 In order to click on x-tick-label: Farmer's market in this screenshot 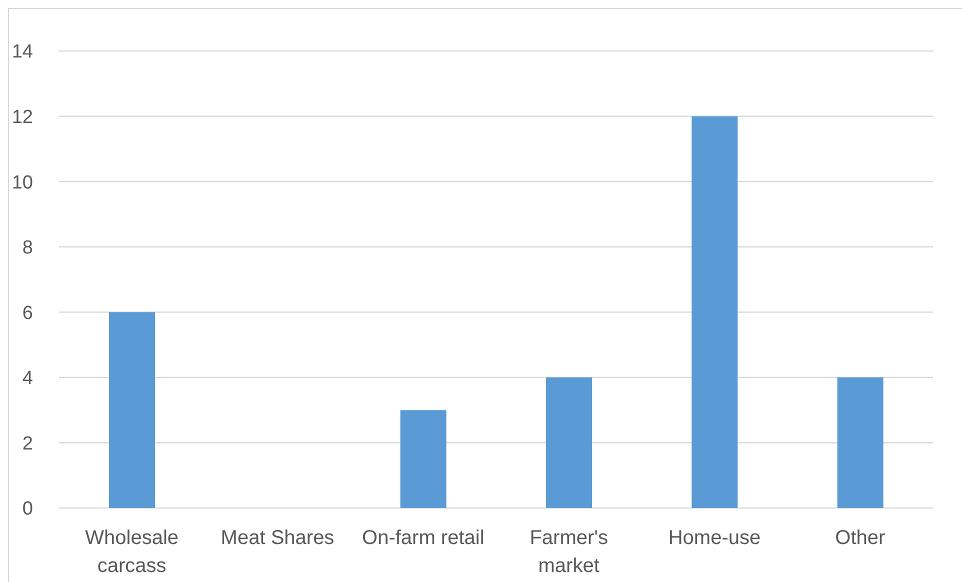, I will do `click(569, 552)`.